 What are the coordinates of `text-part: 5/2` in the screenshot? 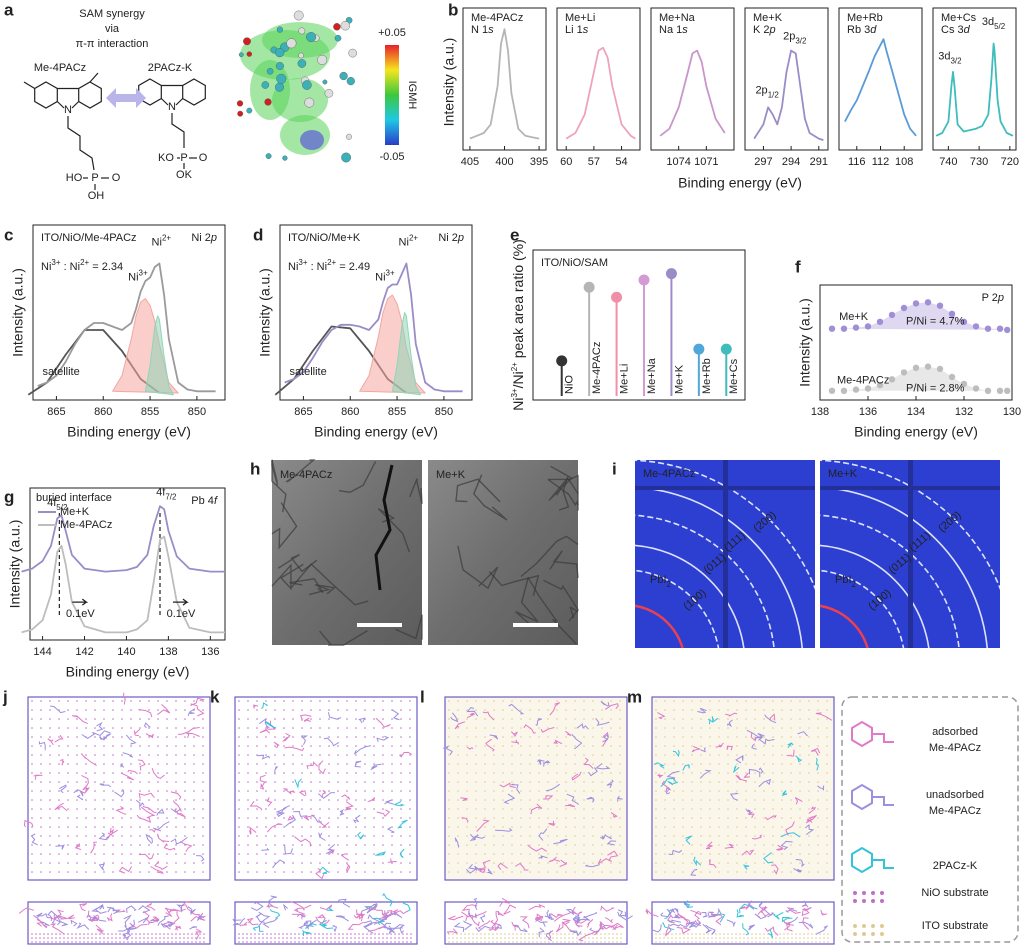 It's located at (62, 507).